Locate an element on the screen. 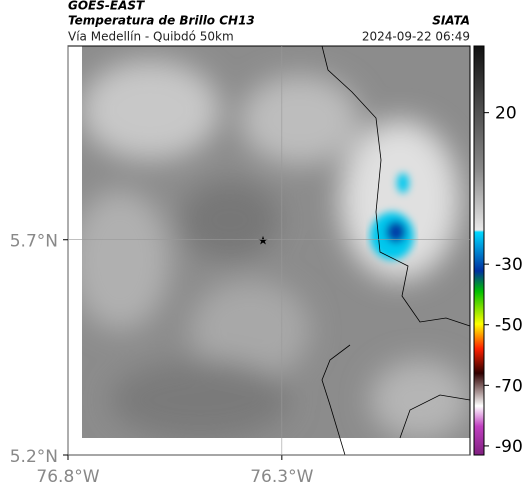 Image resolution: width=526 pixels, height=495 pixels. colorbar-tick-label: -30 is located at coordinates (509, 265).